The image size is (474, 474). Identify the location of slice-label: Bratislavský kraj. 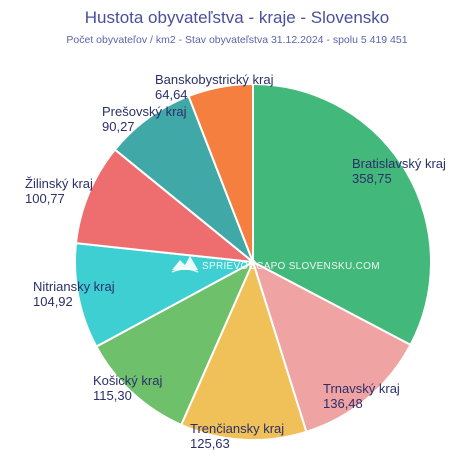
(399, 163).